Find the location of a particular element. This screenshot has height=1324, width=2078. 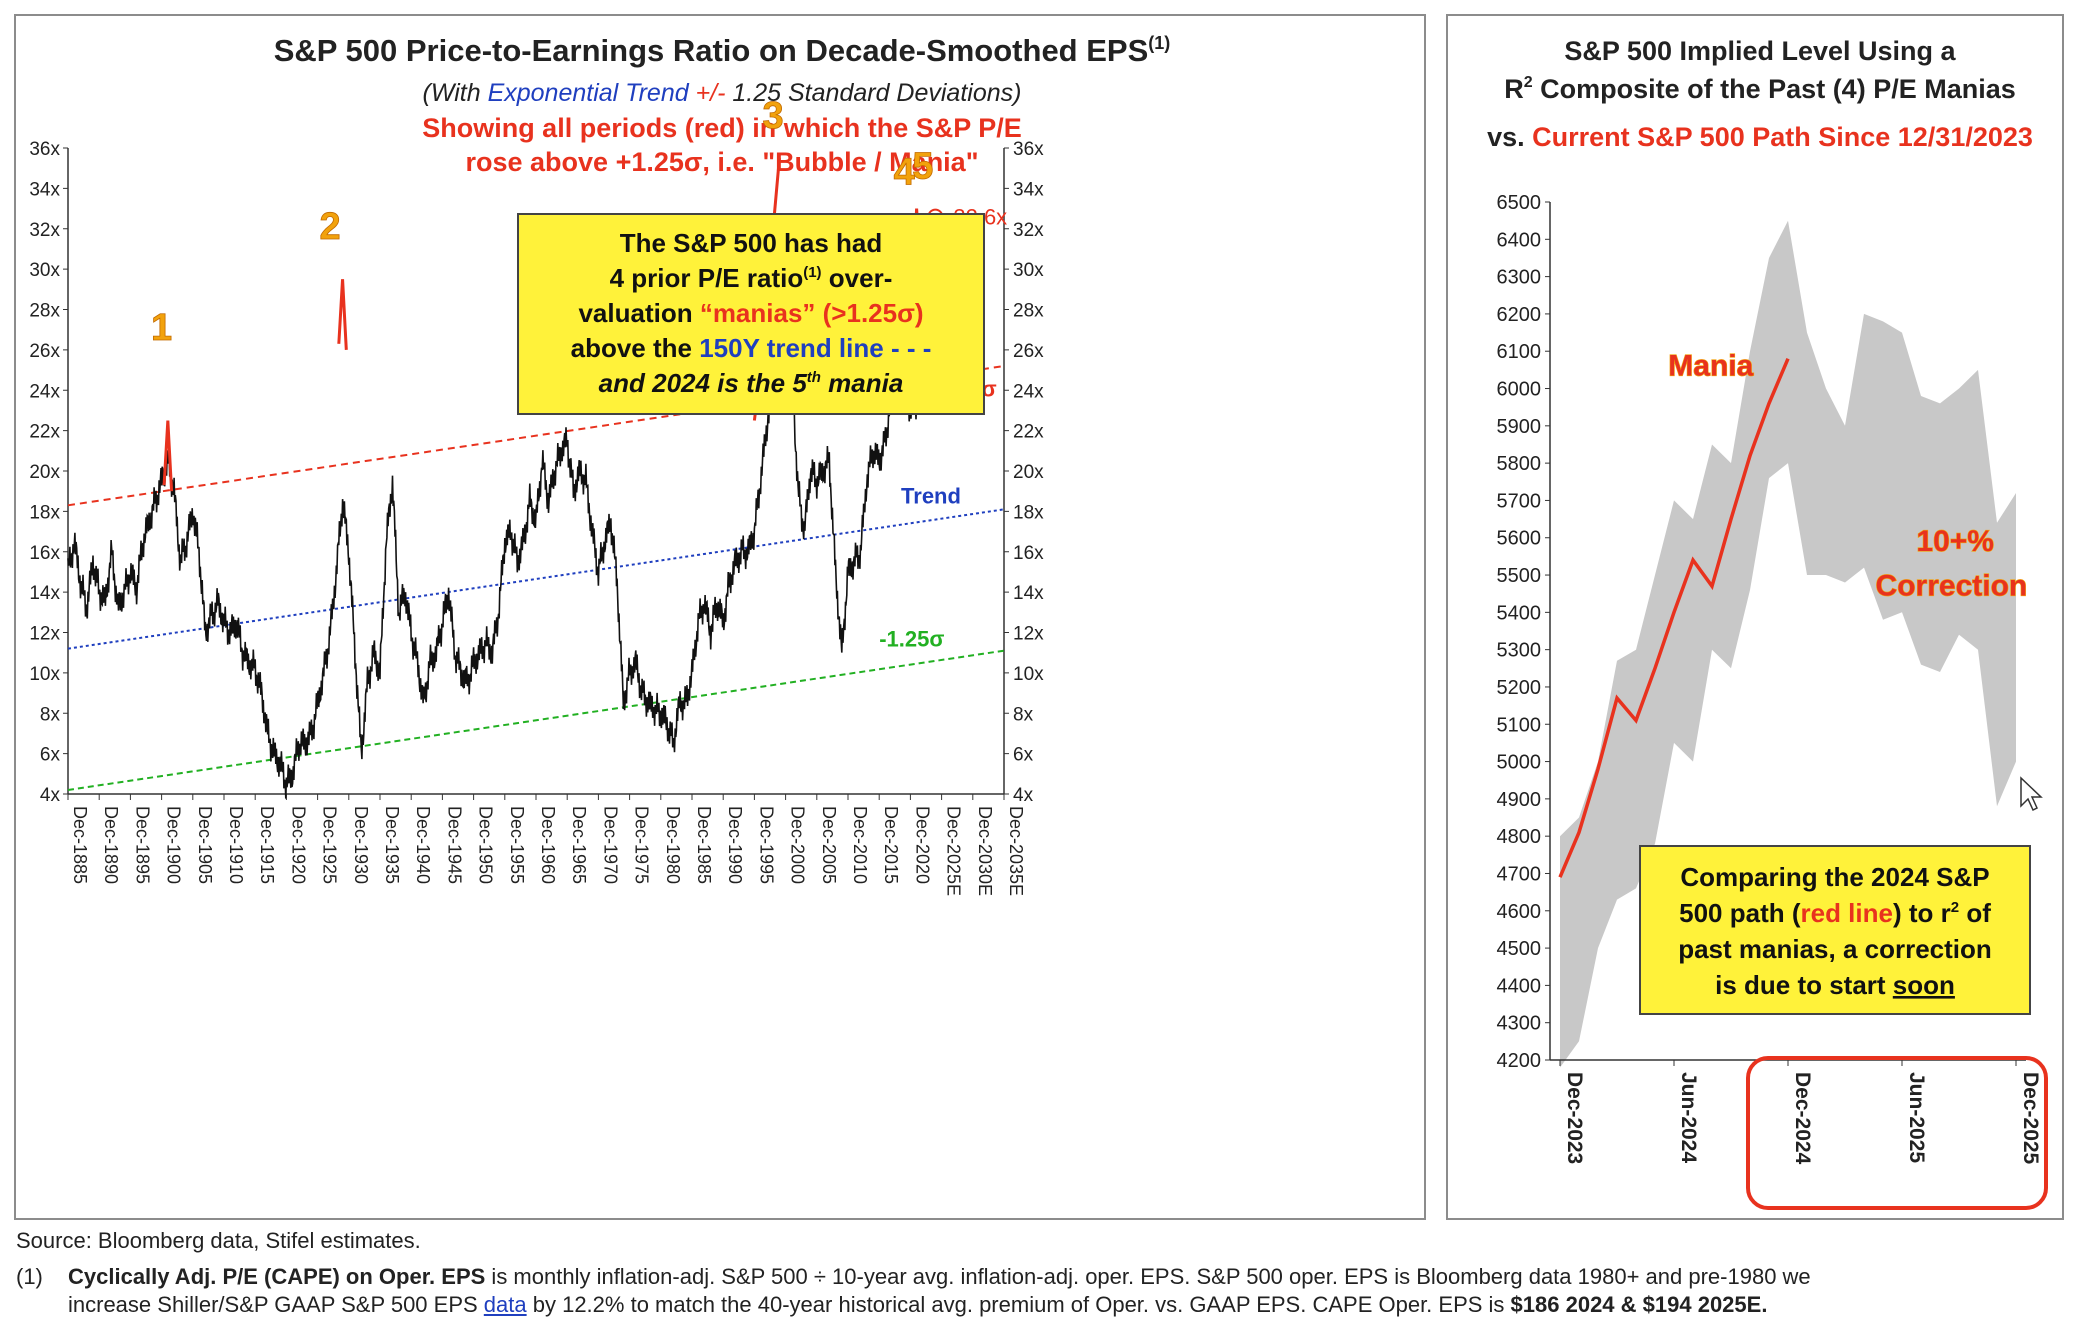

right-y-tick-label: 4600 is located at coordinates (1519, 912).